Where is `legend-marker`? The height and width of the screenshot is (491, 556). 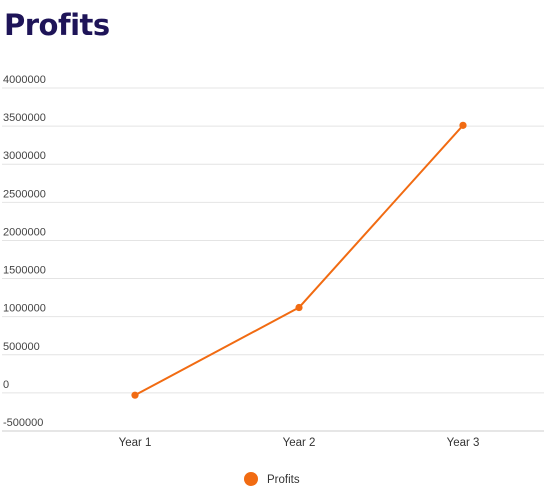
legend-marker is located at coordinates (251, 479).